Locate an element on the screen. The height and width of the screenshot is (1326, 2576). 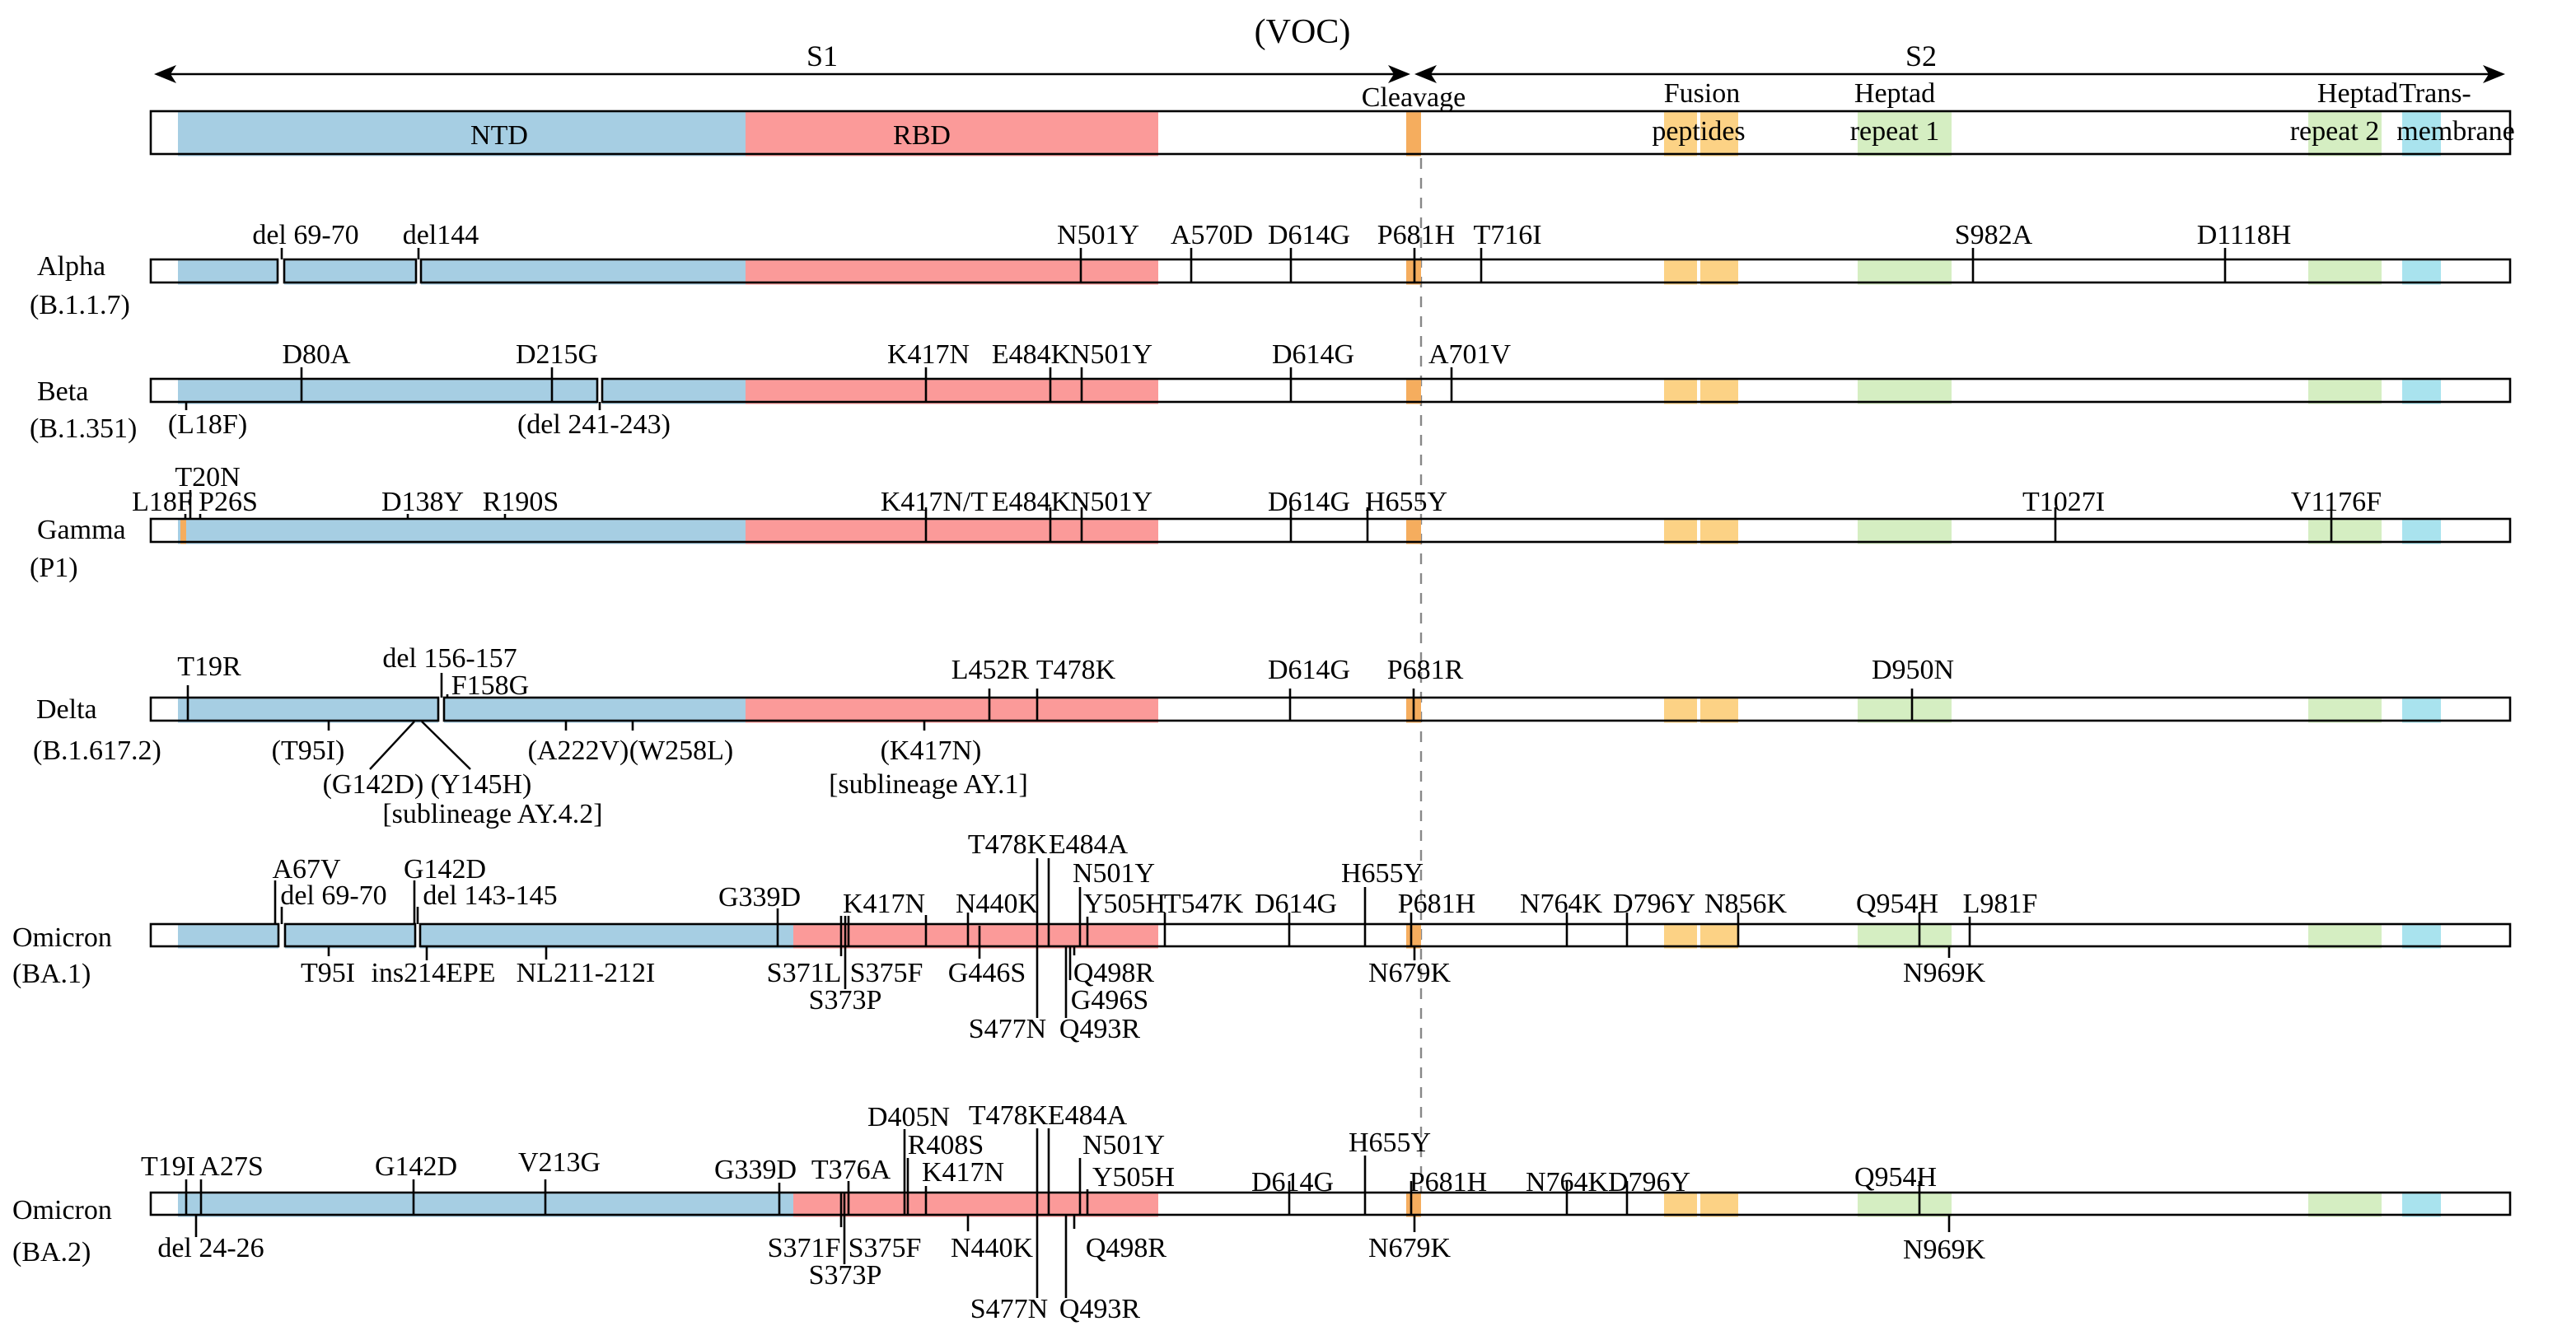
svg-text: R190S is located at coordinates (521, 502).